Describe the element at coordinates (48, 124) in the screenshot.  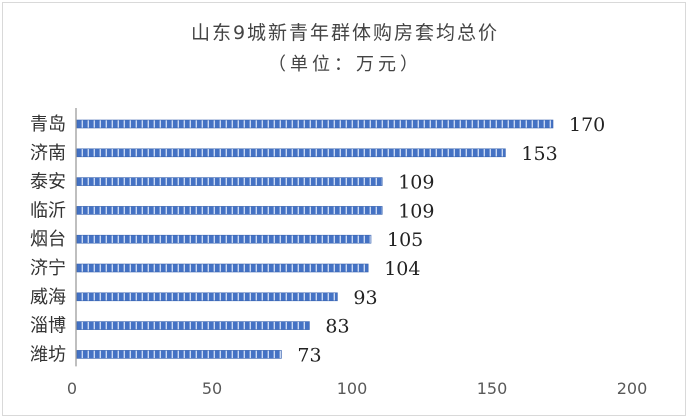
I see `category-label: 青岛` at that location.